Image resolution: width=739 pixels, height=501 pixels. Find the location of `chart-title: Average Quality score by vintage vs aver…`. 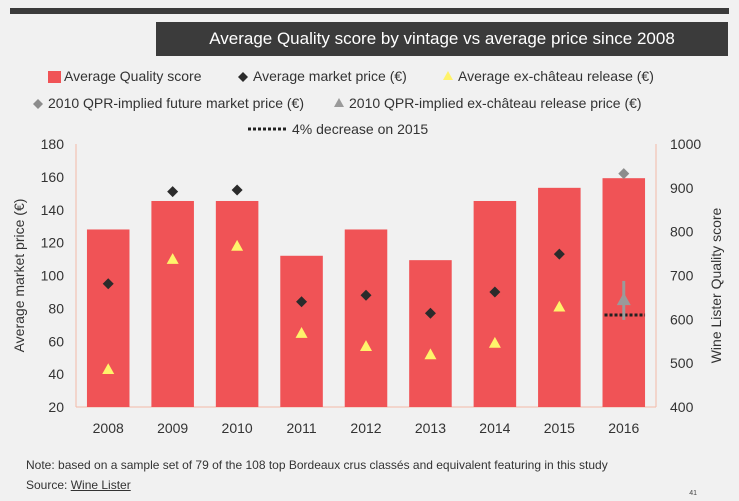

chart-title: Average Quality score by vintage vs aver… is located at coordinates (442, 39).